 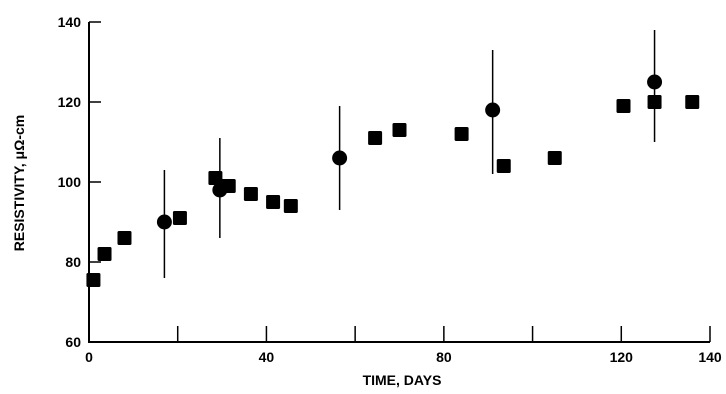 What do you see at coordinates (70, 182) in the screenshot?
I see `y-tick-label: 100` at bounding box center [70, 182].